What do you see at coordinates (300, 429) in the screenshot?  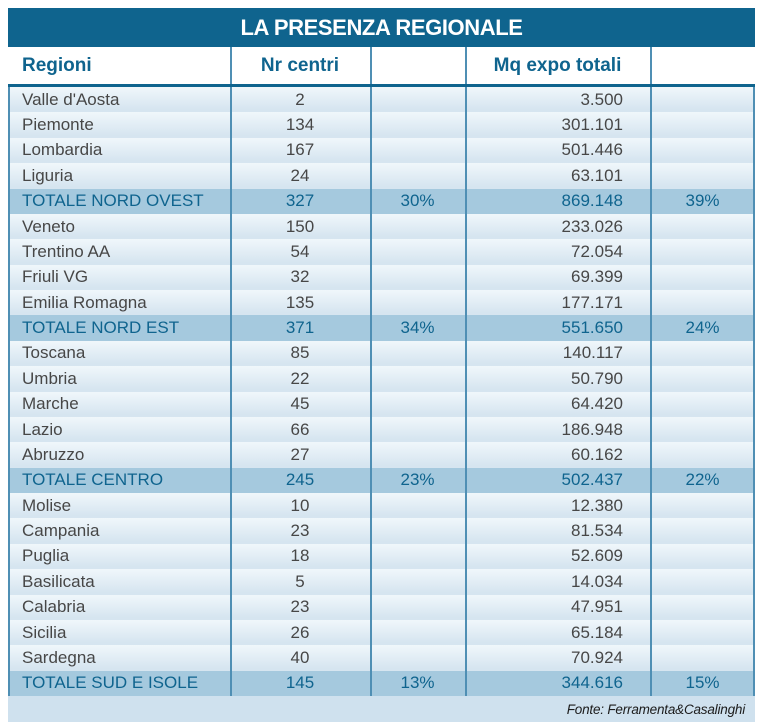 I see `nr-centri-cell: 66` at bounding box center [300, 429].